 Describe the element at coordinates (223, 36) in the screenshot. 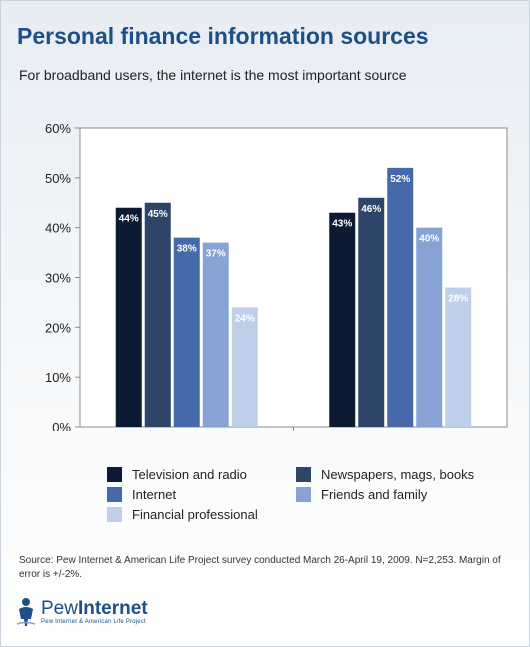

I see `page-title: Personal finance information sources` at that location.